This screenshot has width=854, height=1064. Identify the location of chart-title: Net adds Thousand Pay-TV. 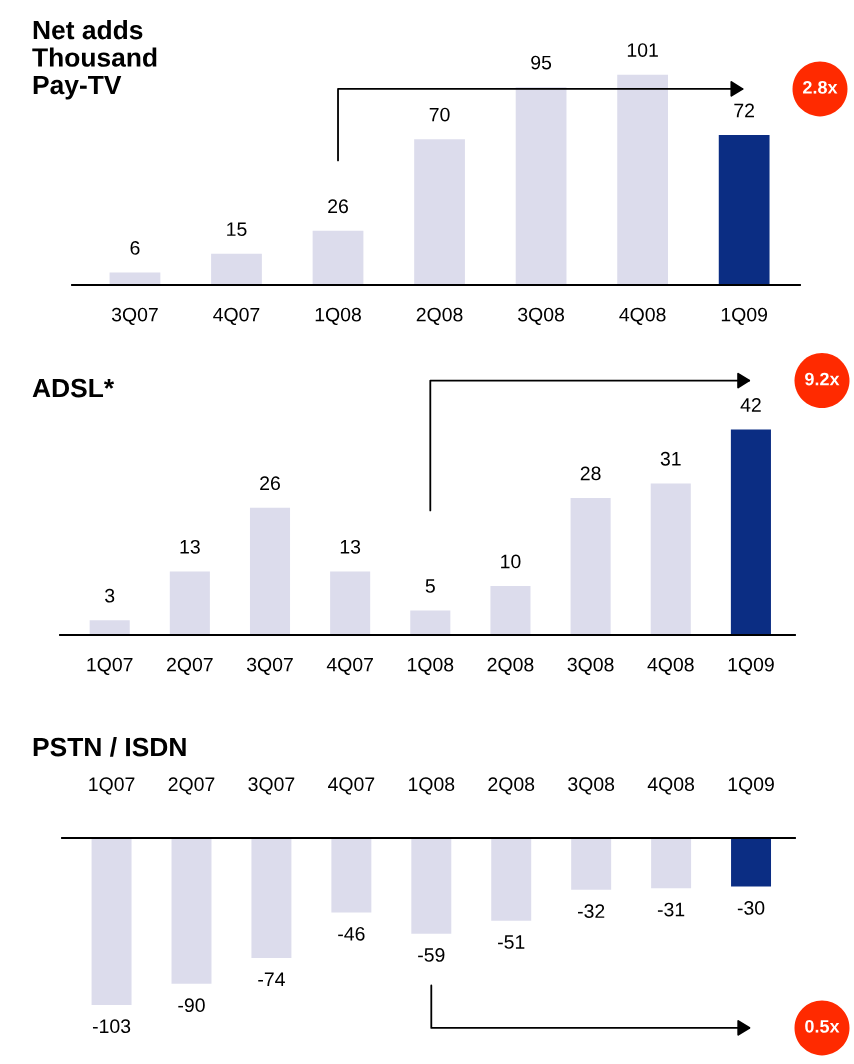
(94, 60).